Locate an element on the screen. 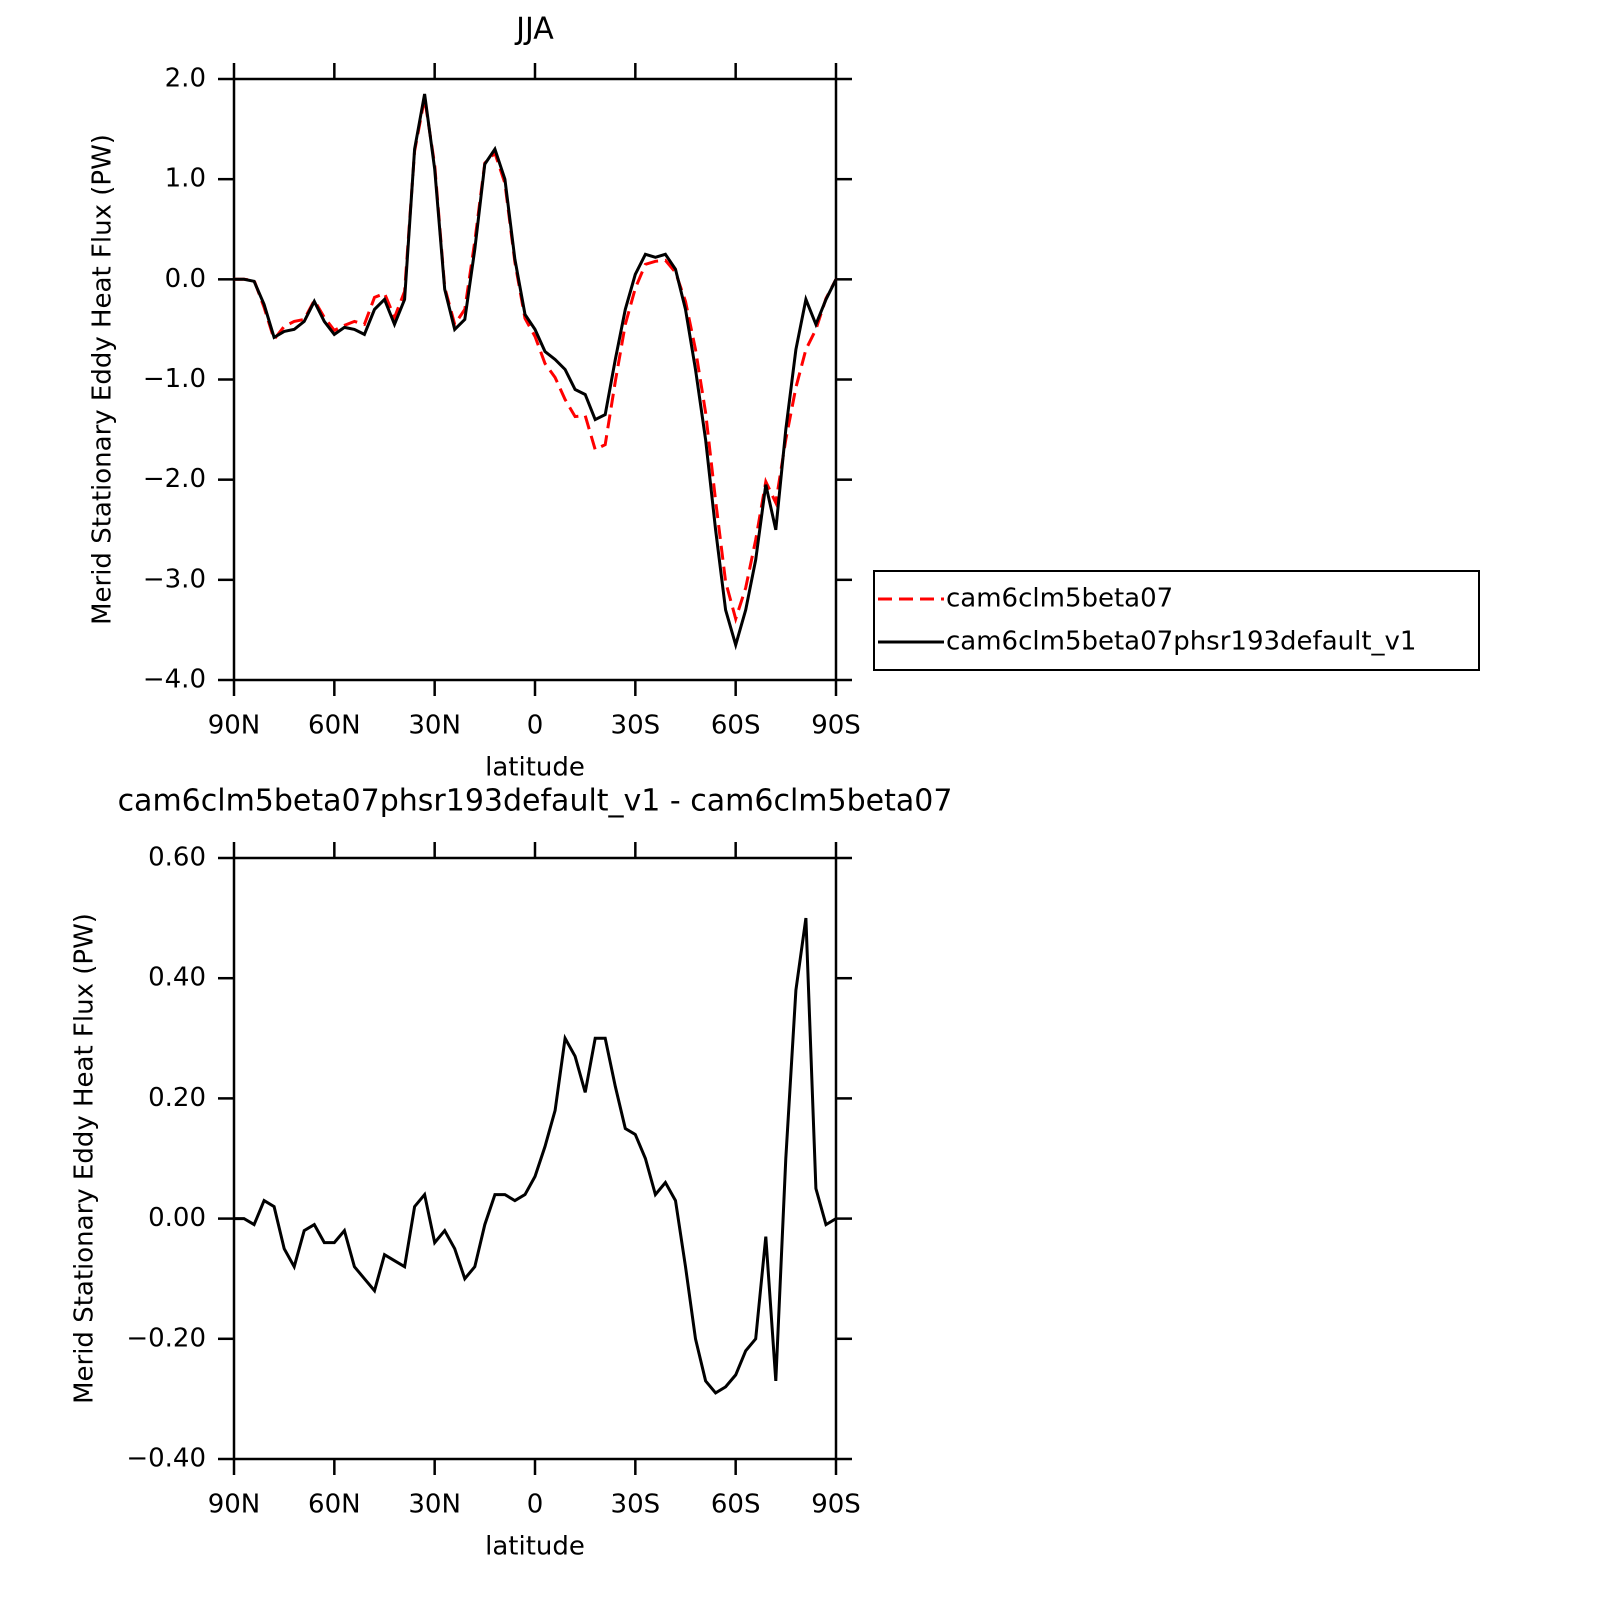 This screenshot has height=1597, width=1597. y-tick-label: −4.0 is located at coordinates (174, 680).